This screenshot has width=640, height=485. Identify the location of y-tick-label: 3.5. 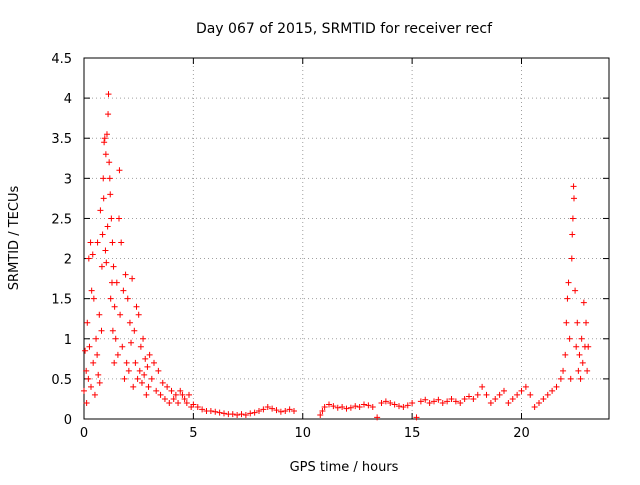
(61, 139).